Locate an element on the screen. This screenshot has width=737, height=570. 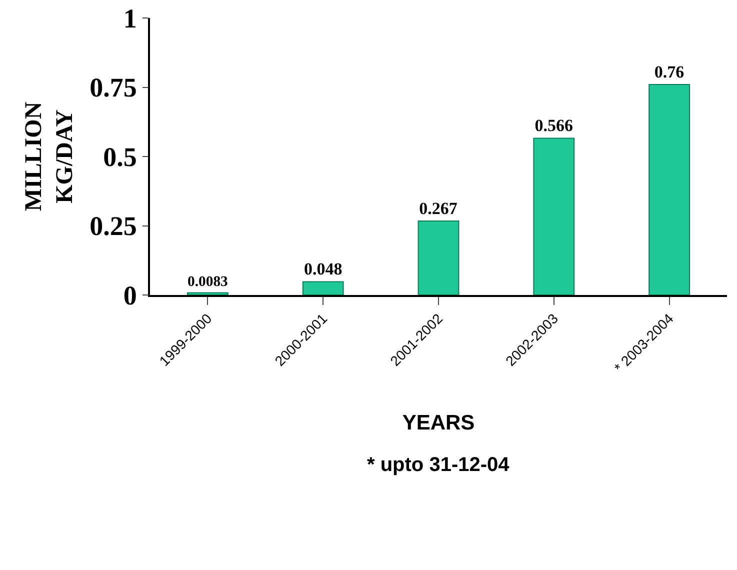
y-axis-title: MILLION KG/DAY is located at coordinates (49, 156).